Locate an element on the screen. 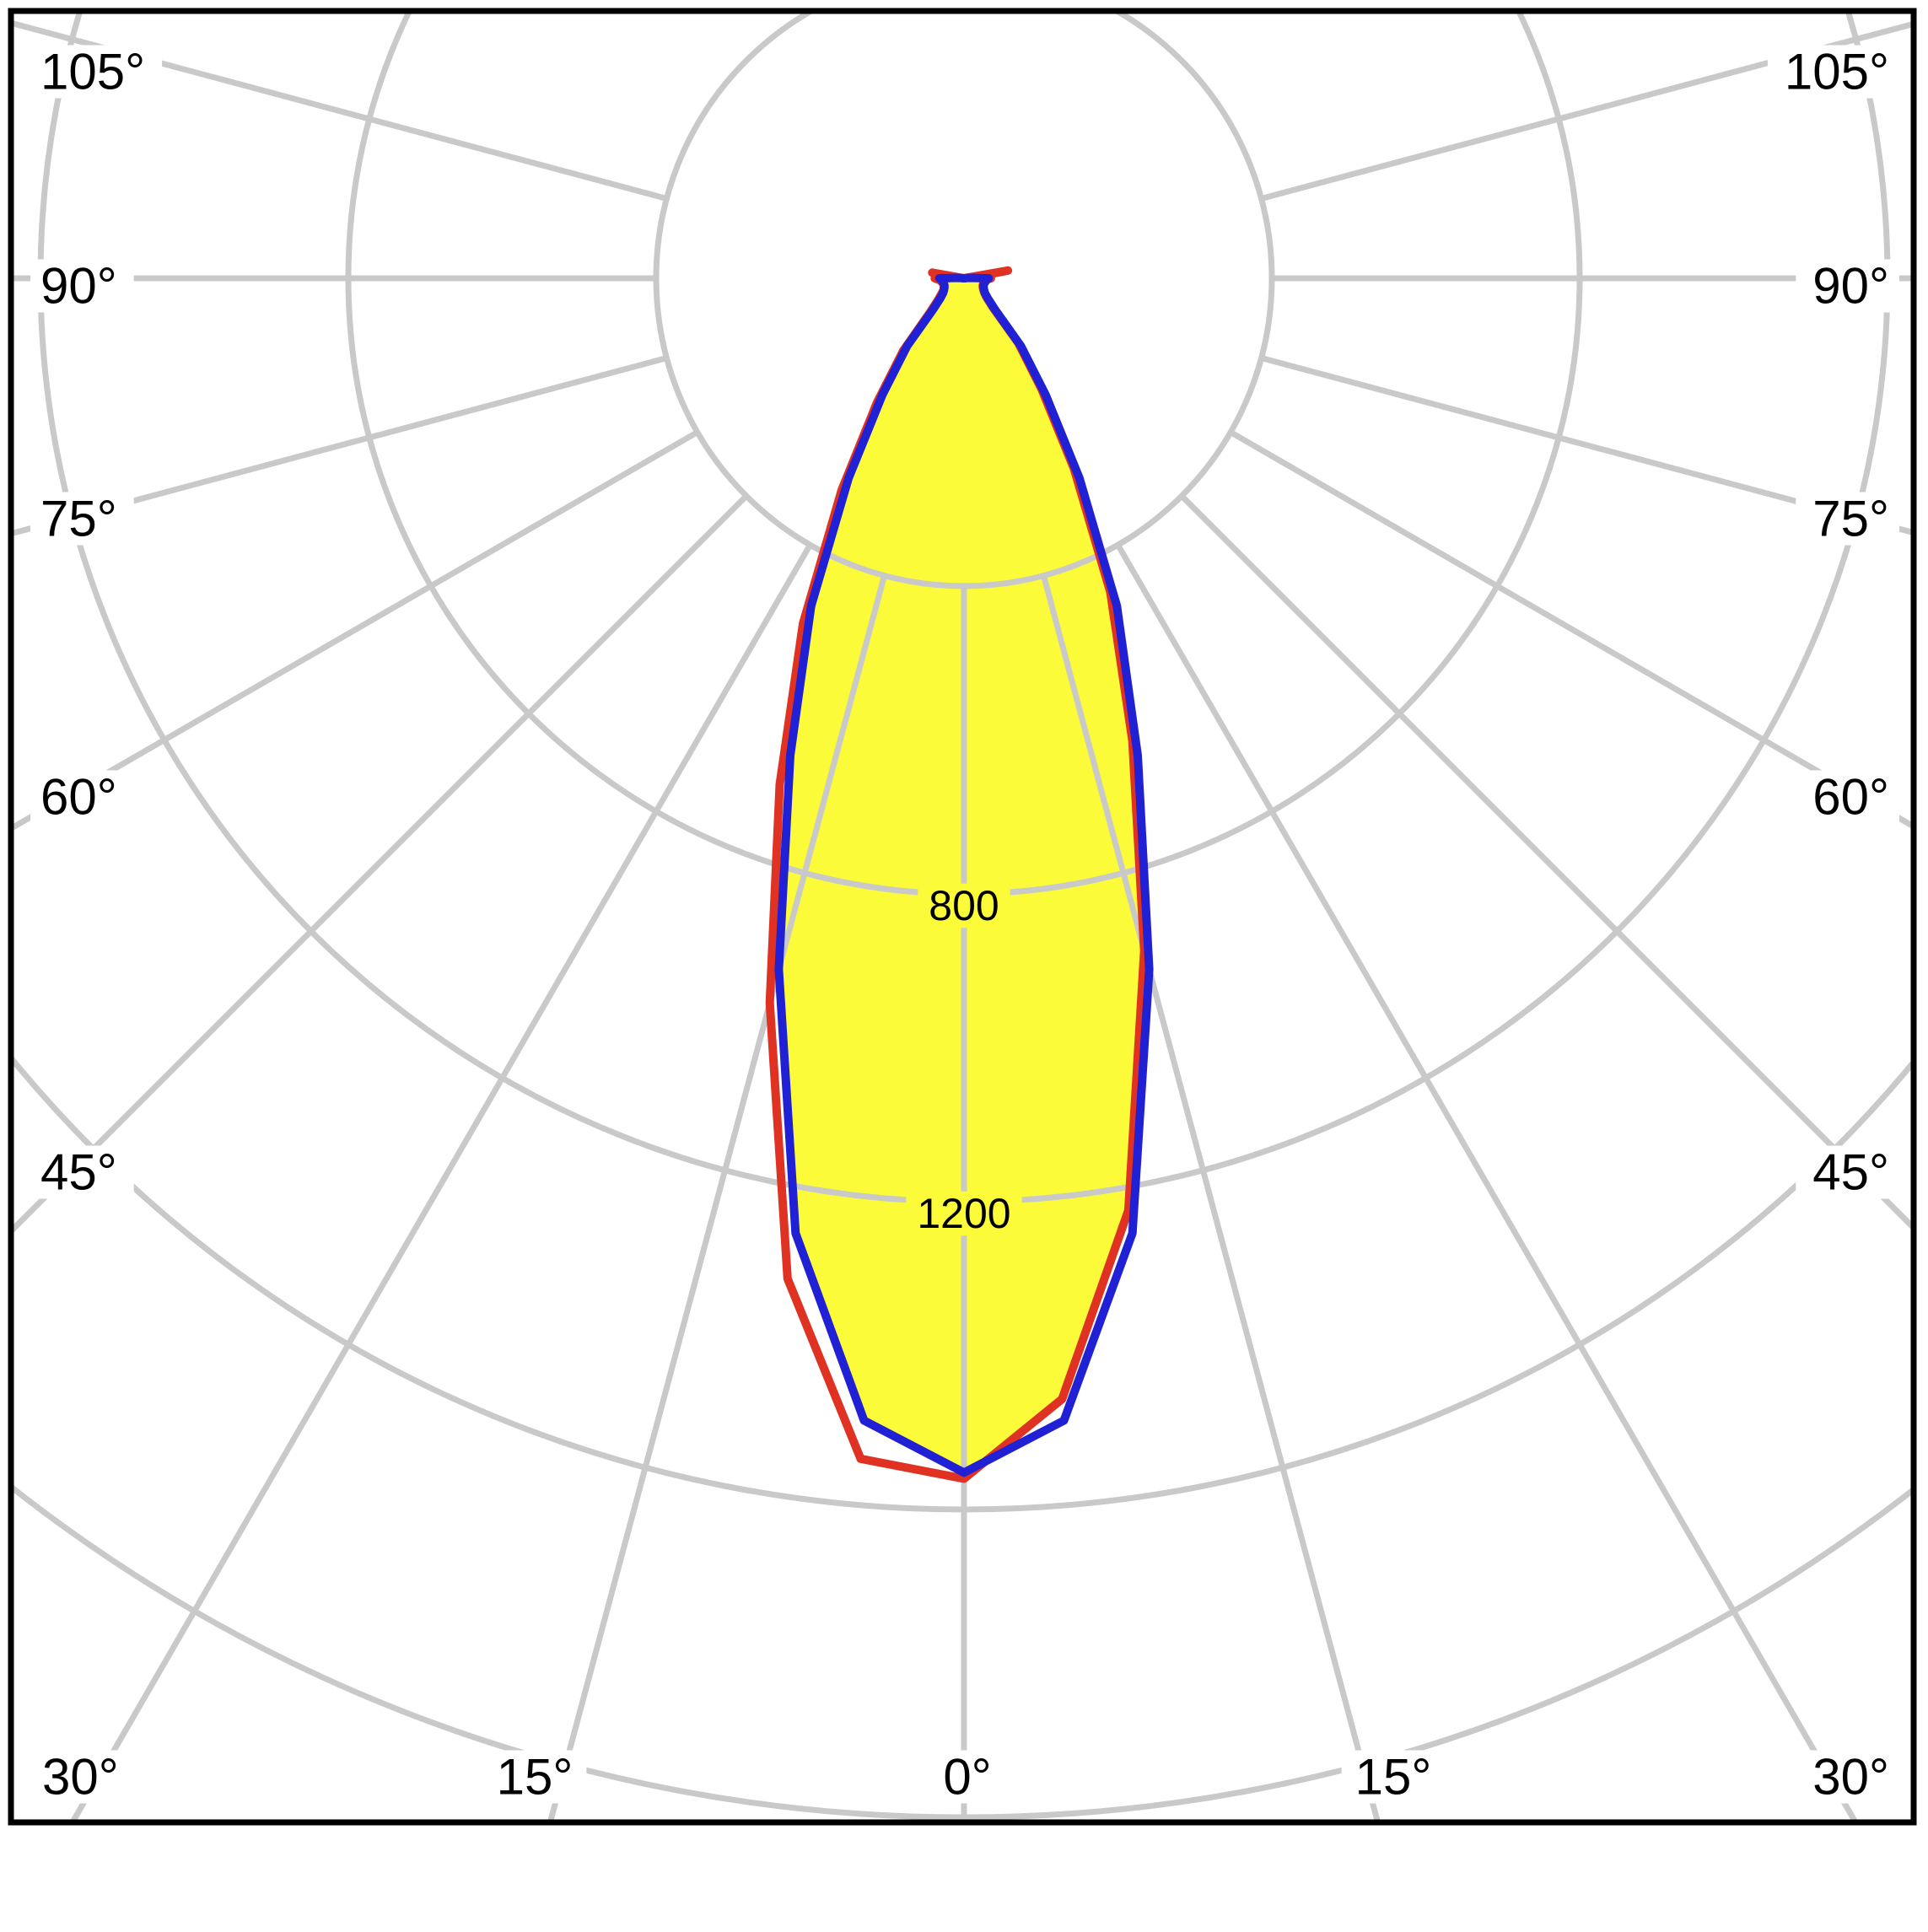 This screenshot has width=1928, height=1932. angle-label-13-15deg: 15° is located at coordinates (1393, 1778).